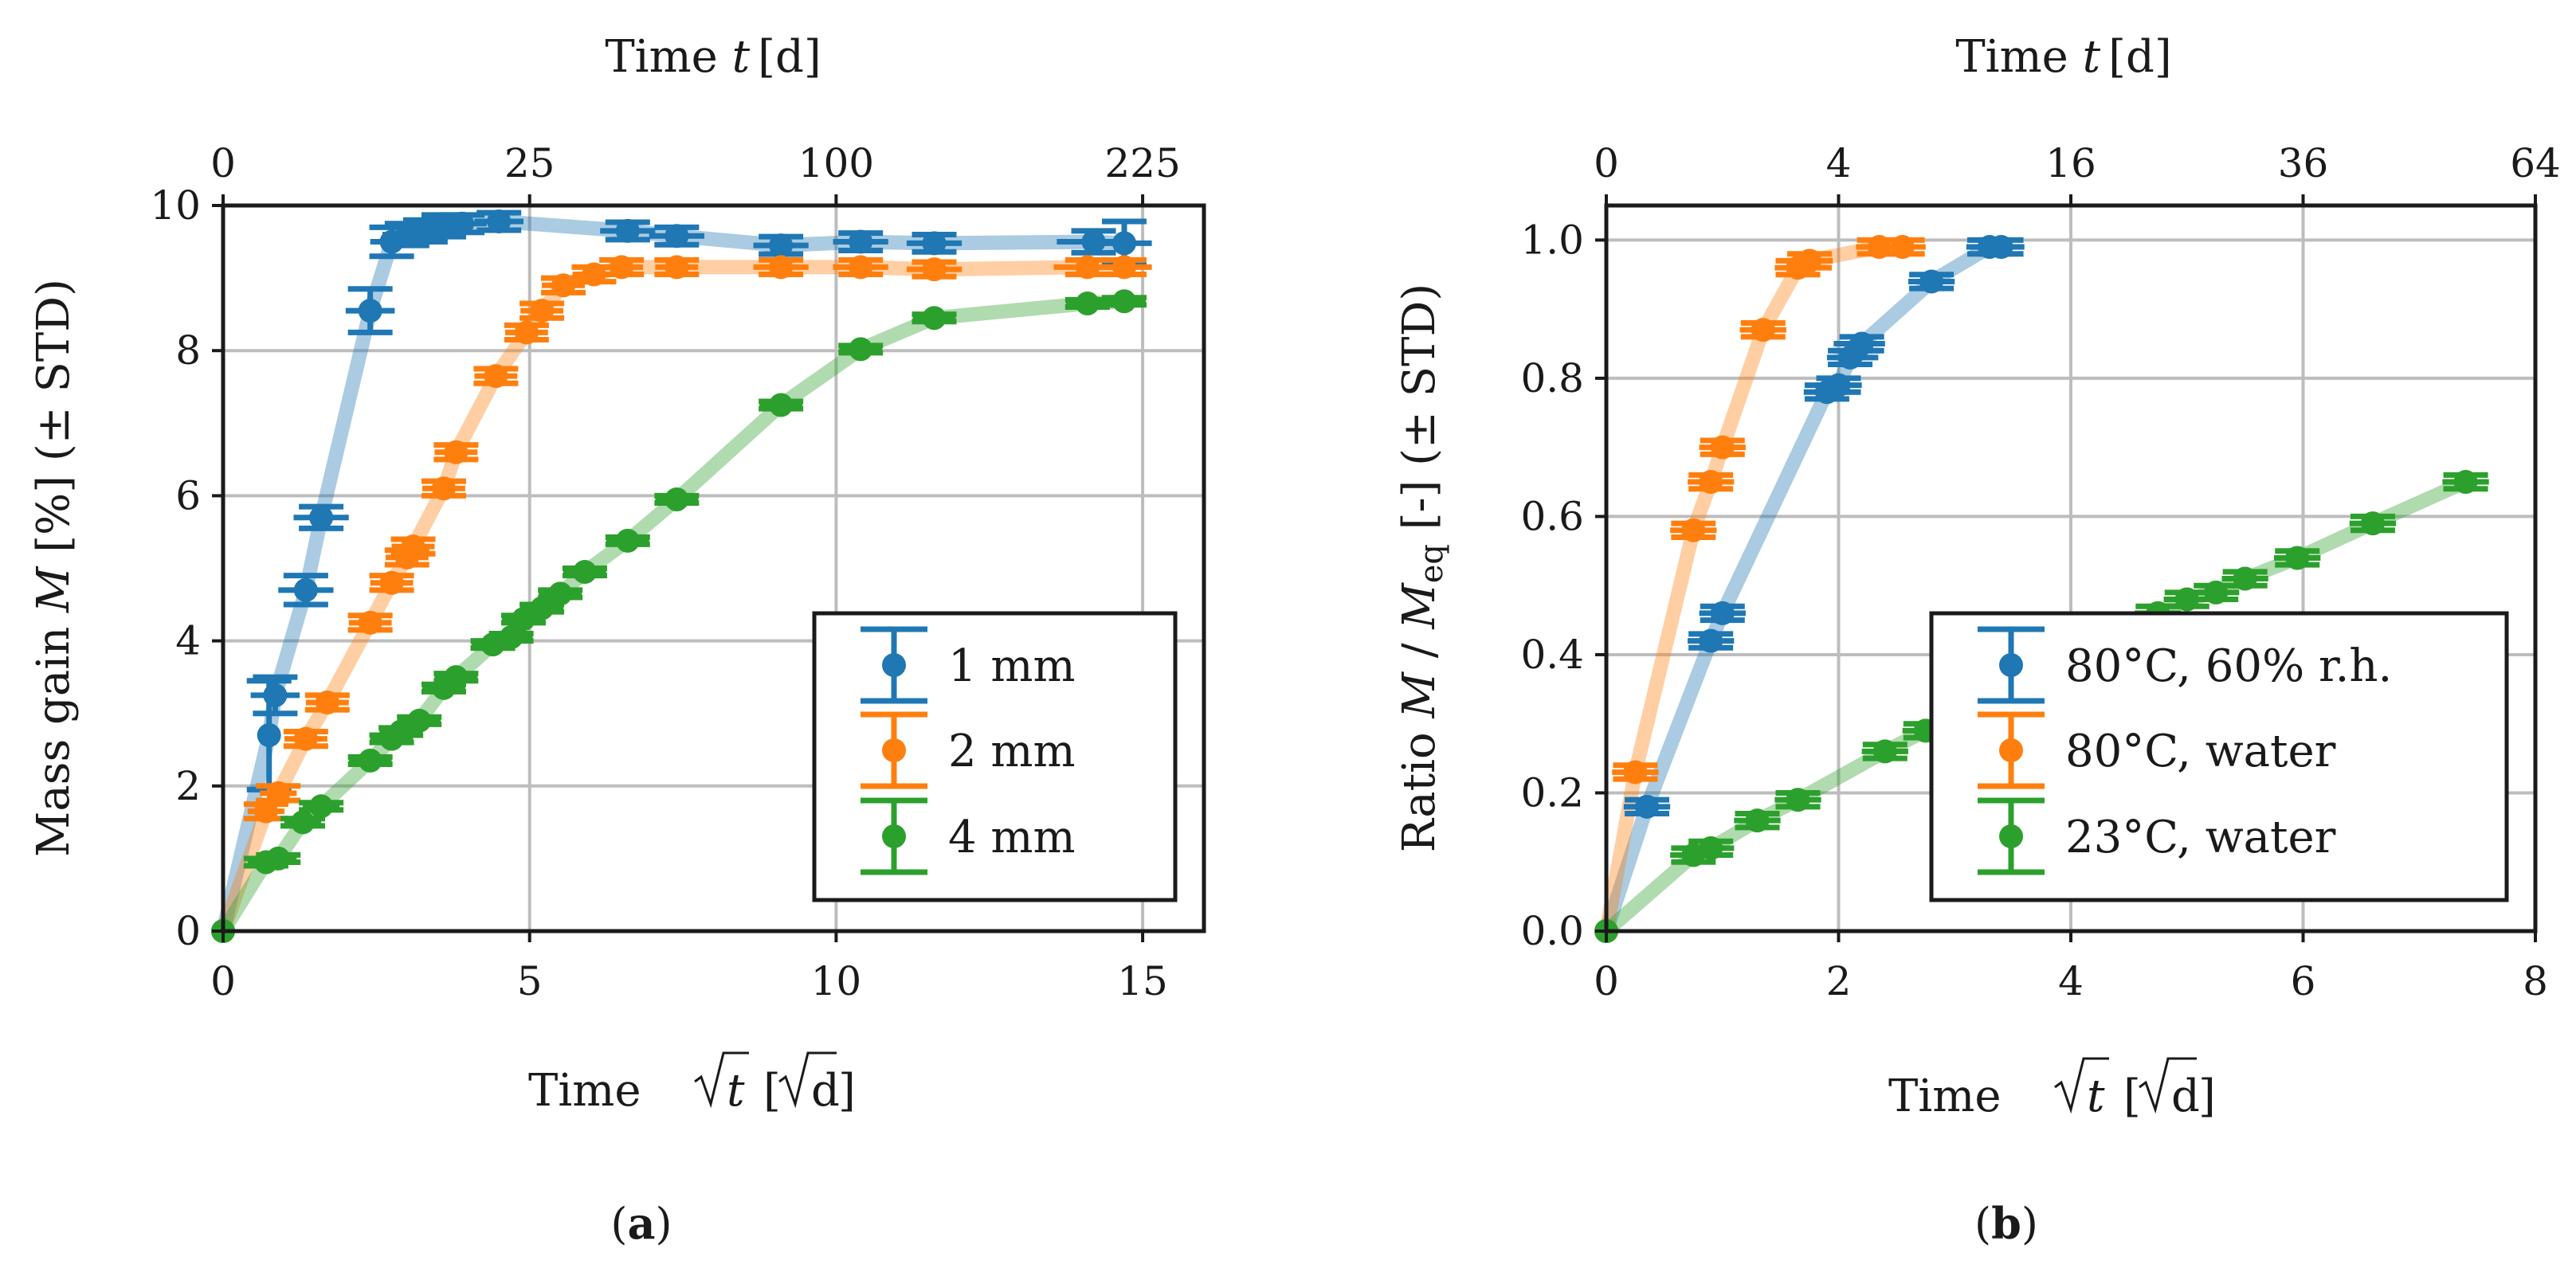 The width and height of the screenshot is (2576, 1272). Describe the element at coordinates (1552, 378) in the screenshot. I see `y-tick-label: 0.8` at that location.